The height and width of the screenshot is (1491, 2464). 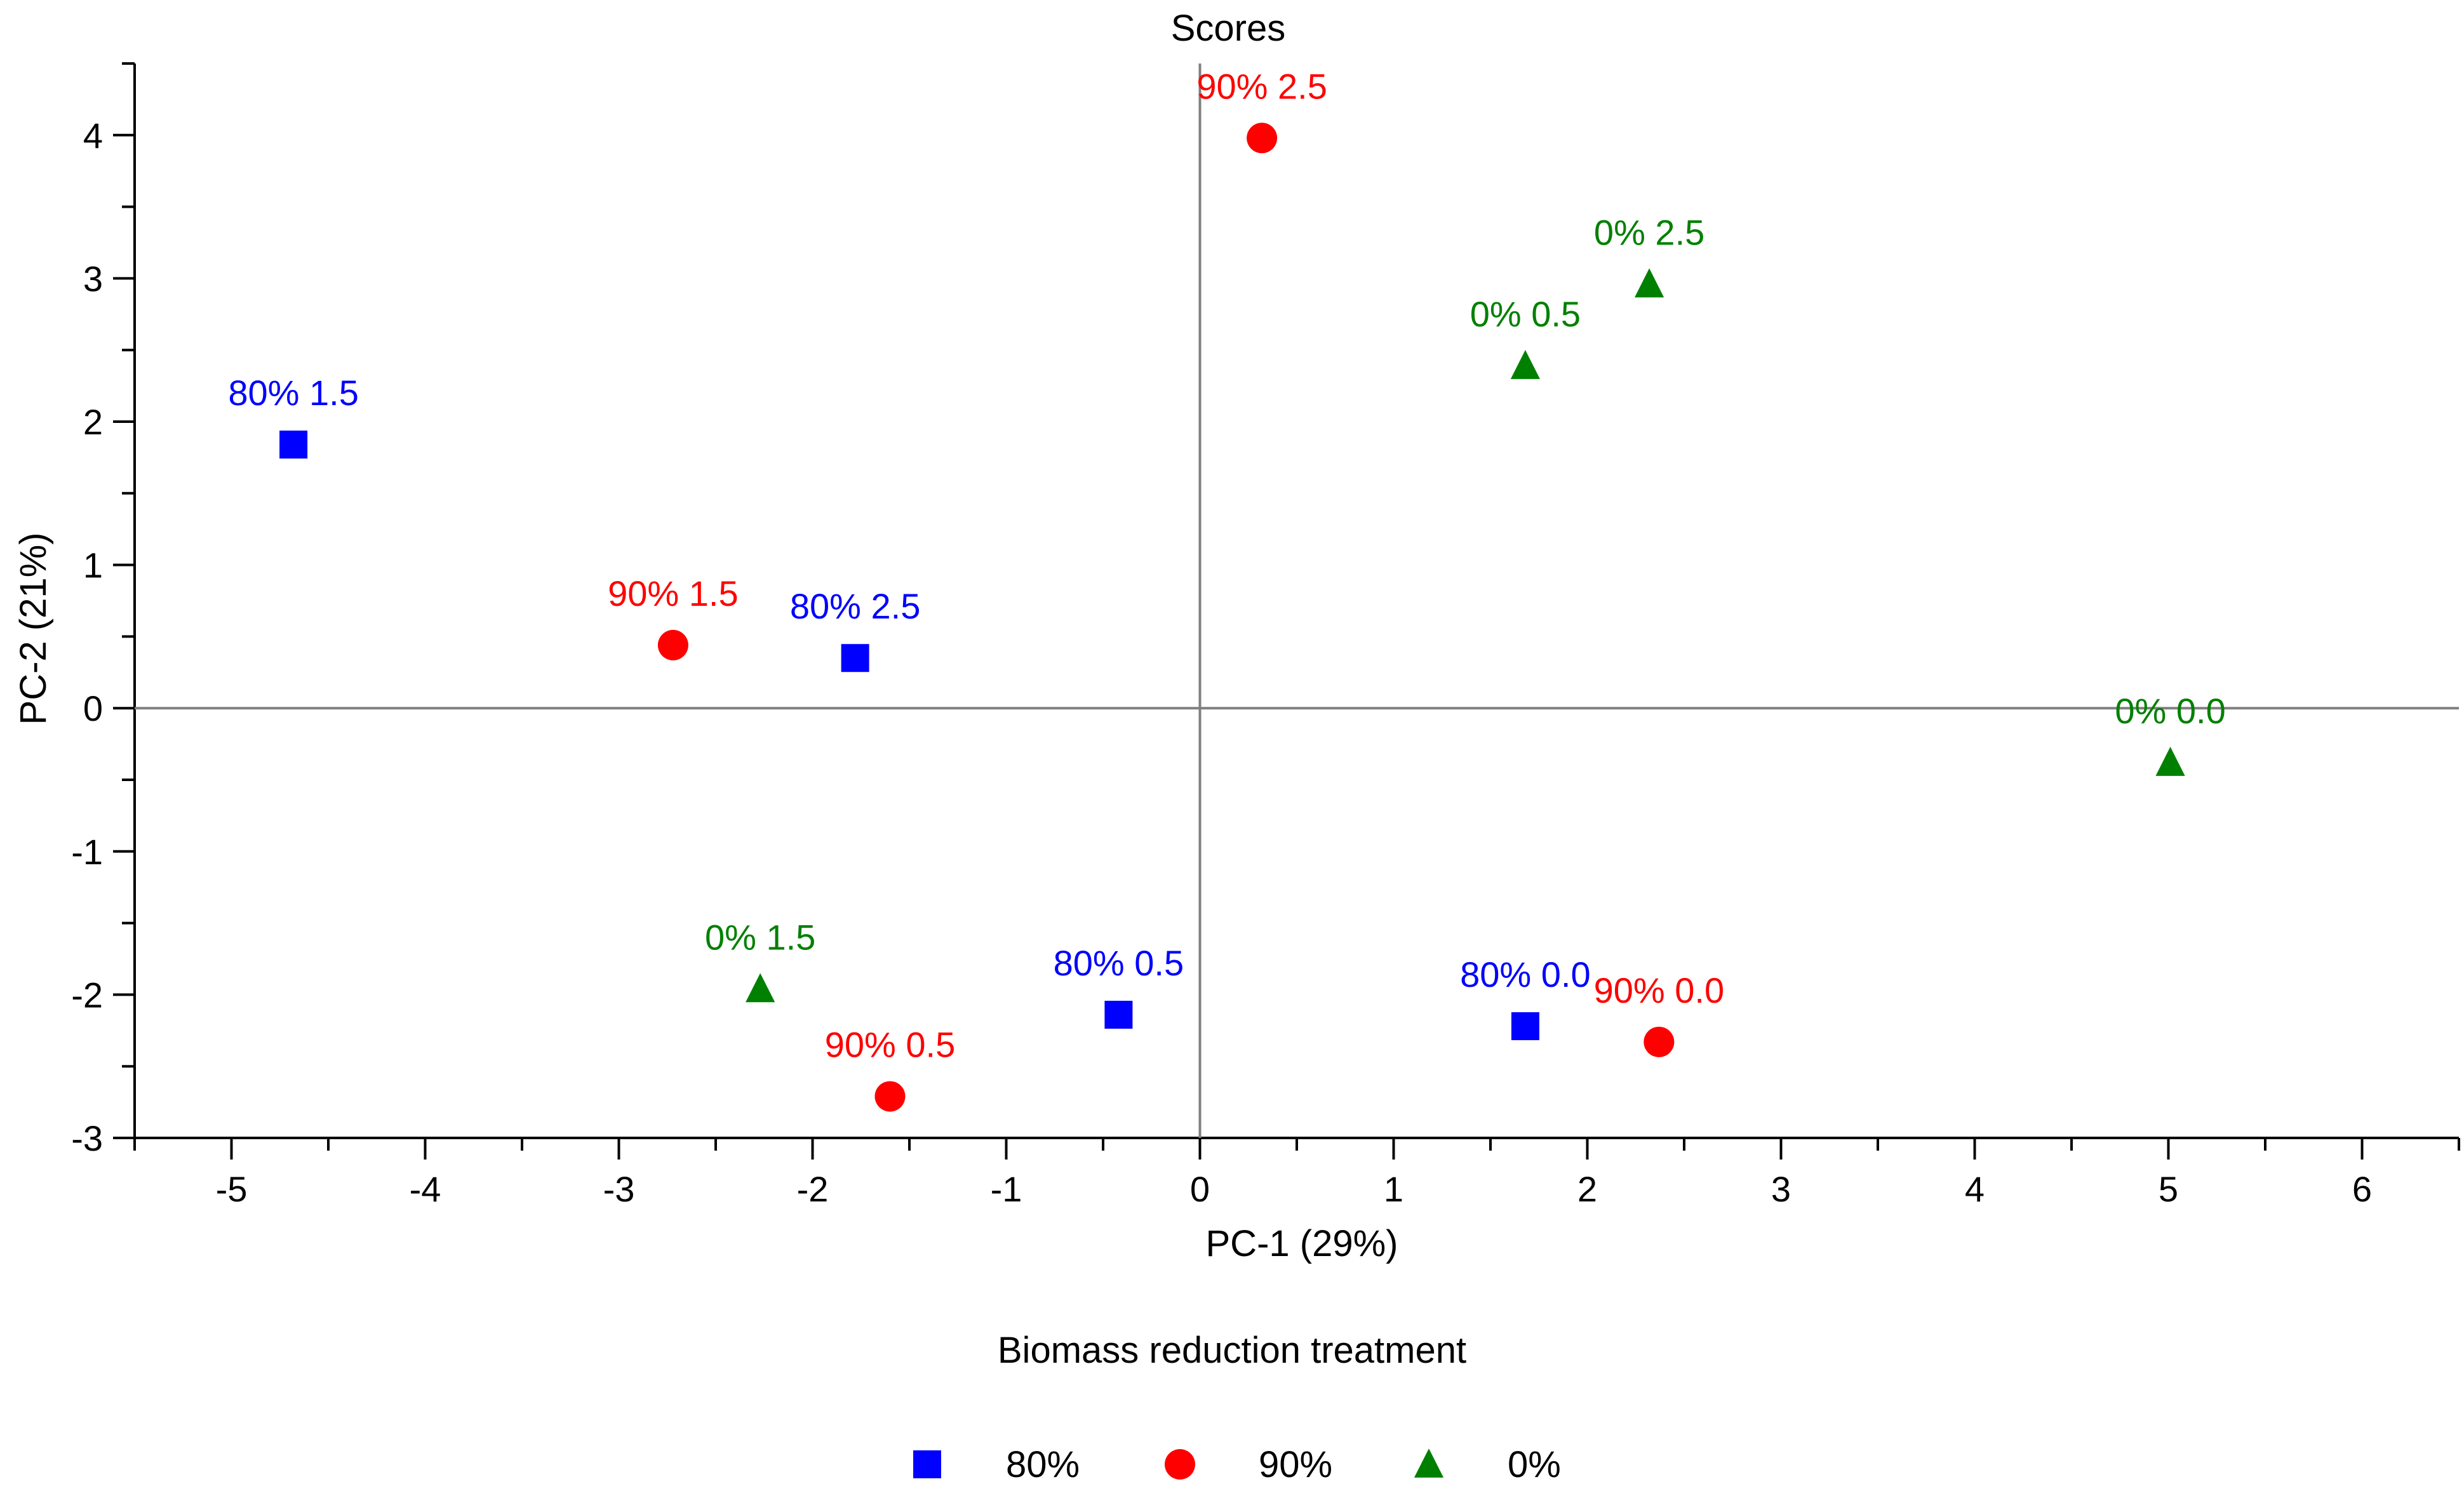 What do you see at coordinates (2170, 711) in the screenshot?
I see `point-label: 0% 0.0` at bounding box center [2170, 711].